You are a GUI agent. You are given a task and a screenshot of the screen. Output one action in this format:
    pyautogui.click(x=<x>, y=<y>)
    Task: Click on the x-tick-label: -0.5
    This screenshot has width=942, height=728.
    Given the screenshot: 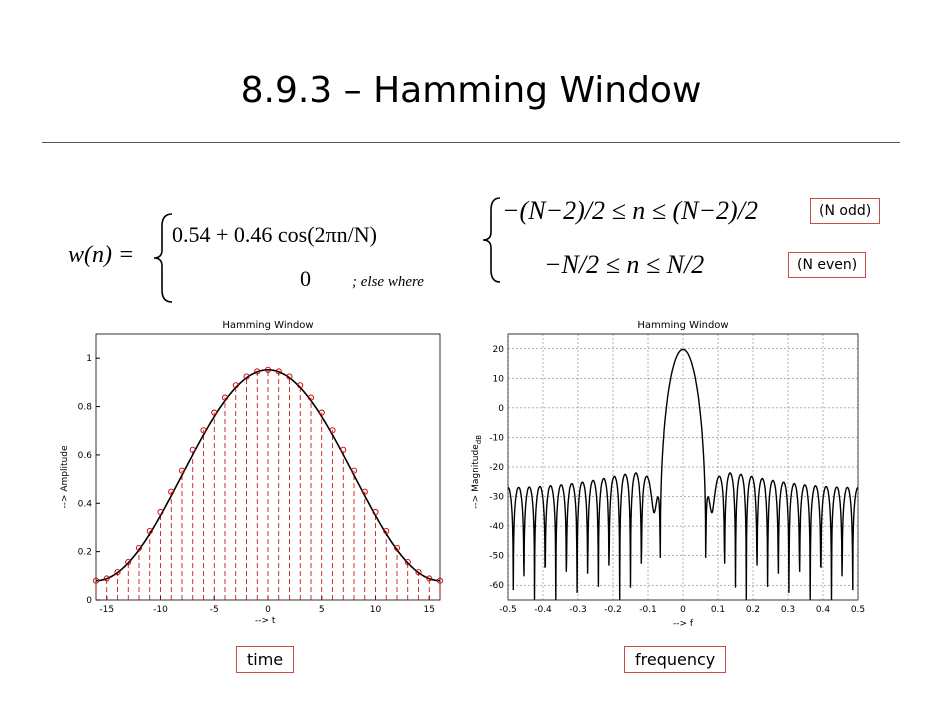 What is the action you would take?
    pyautogui.click(x=508, y=610)
    